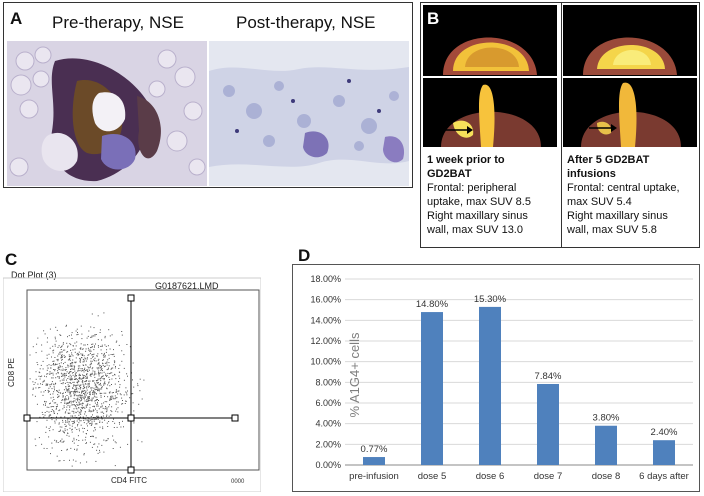 This screenshot has width=704, height=496. I want to click on data-label: 7.84%, so click(548, 376).